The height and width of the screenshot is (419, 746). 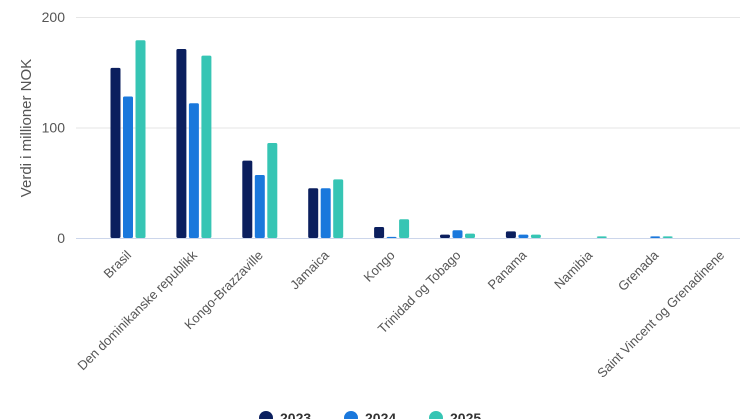 I want to click on legend-label: 2025, so click(x=465, y=414).